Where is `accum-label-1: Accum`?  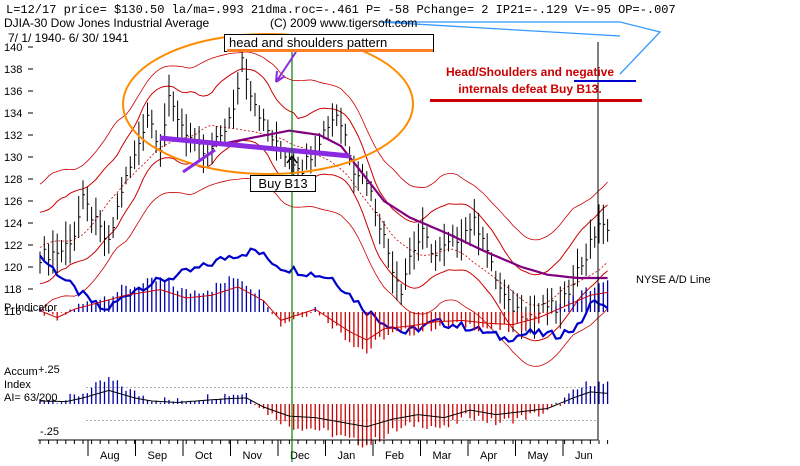
accum-label-1: Accum is located at coordinates (21, 372).